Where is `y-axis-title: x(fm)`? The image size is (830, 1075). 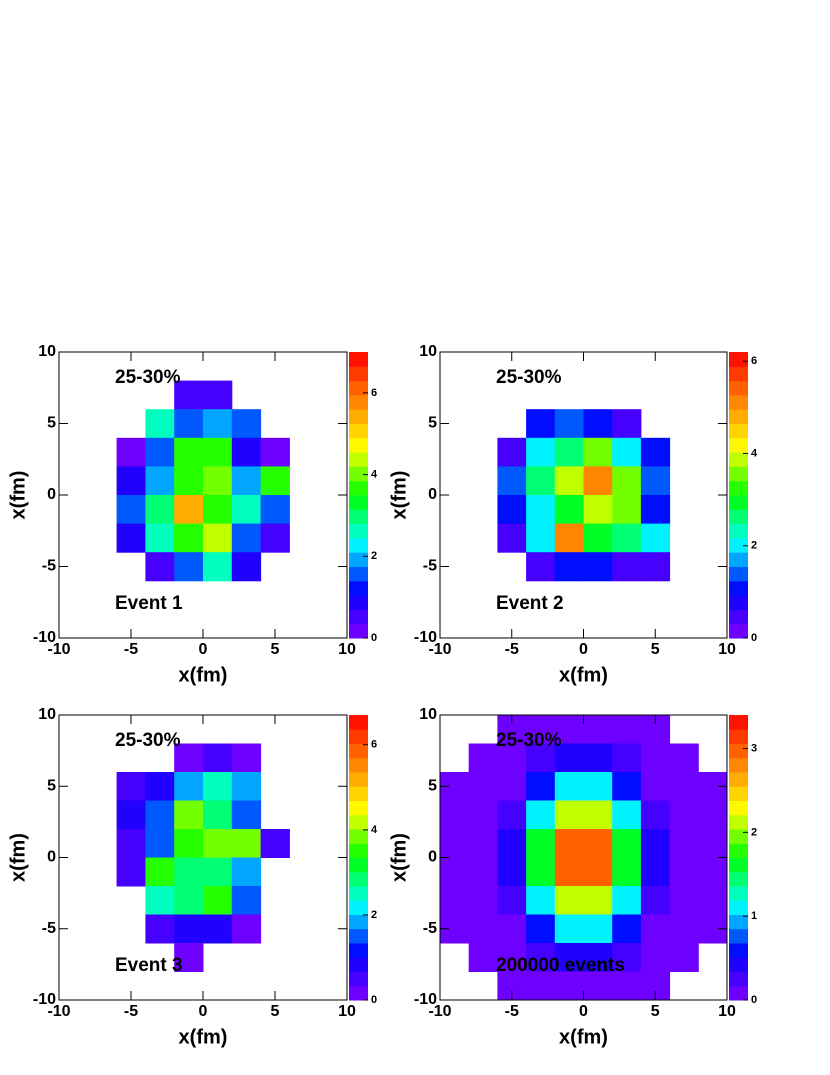 y-axis-title: x(fm) is located at coordinates (18, 495).